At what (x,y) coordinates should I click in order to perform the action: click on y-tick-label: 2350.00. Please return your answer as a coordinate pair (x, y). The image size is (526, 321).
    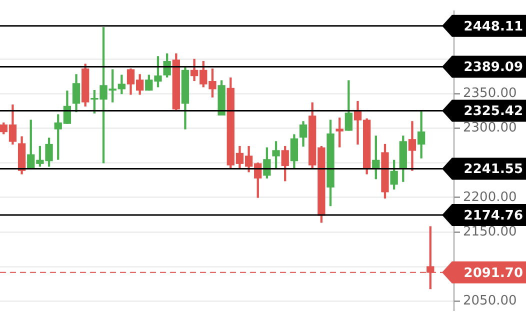
    Looking at the image, I should click on (490, 94).